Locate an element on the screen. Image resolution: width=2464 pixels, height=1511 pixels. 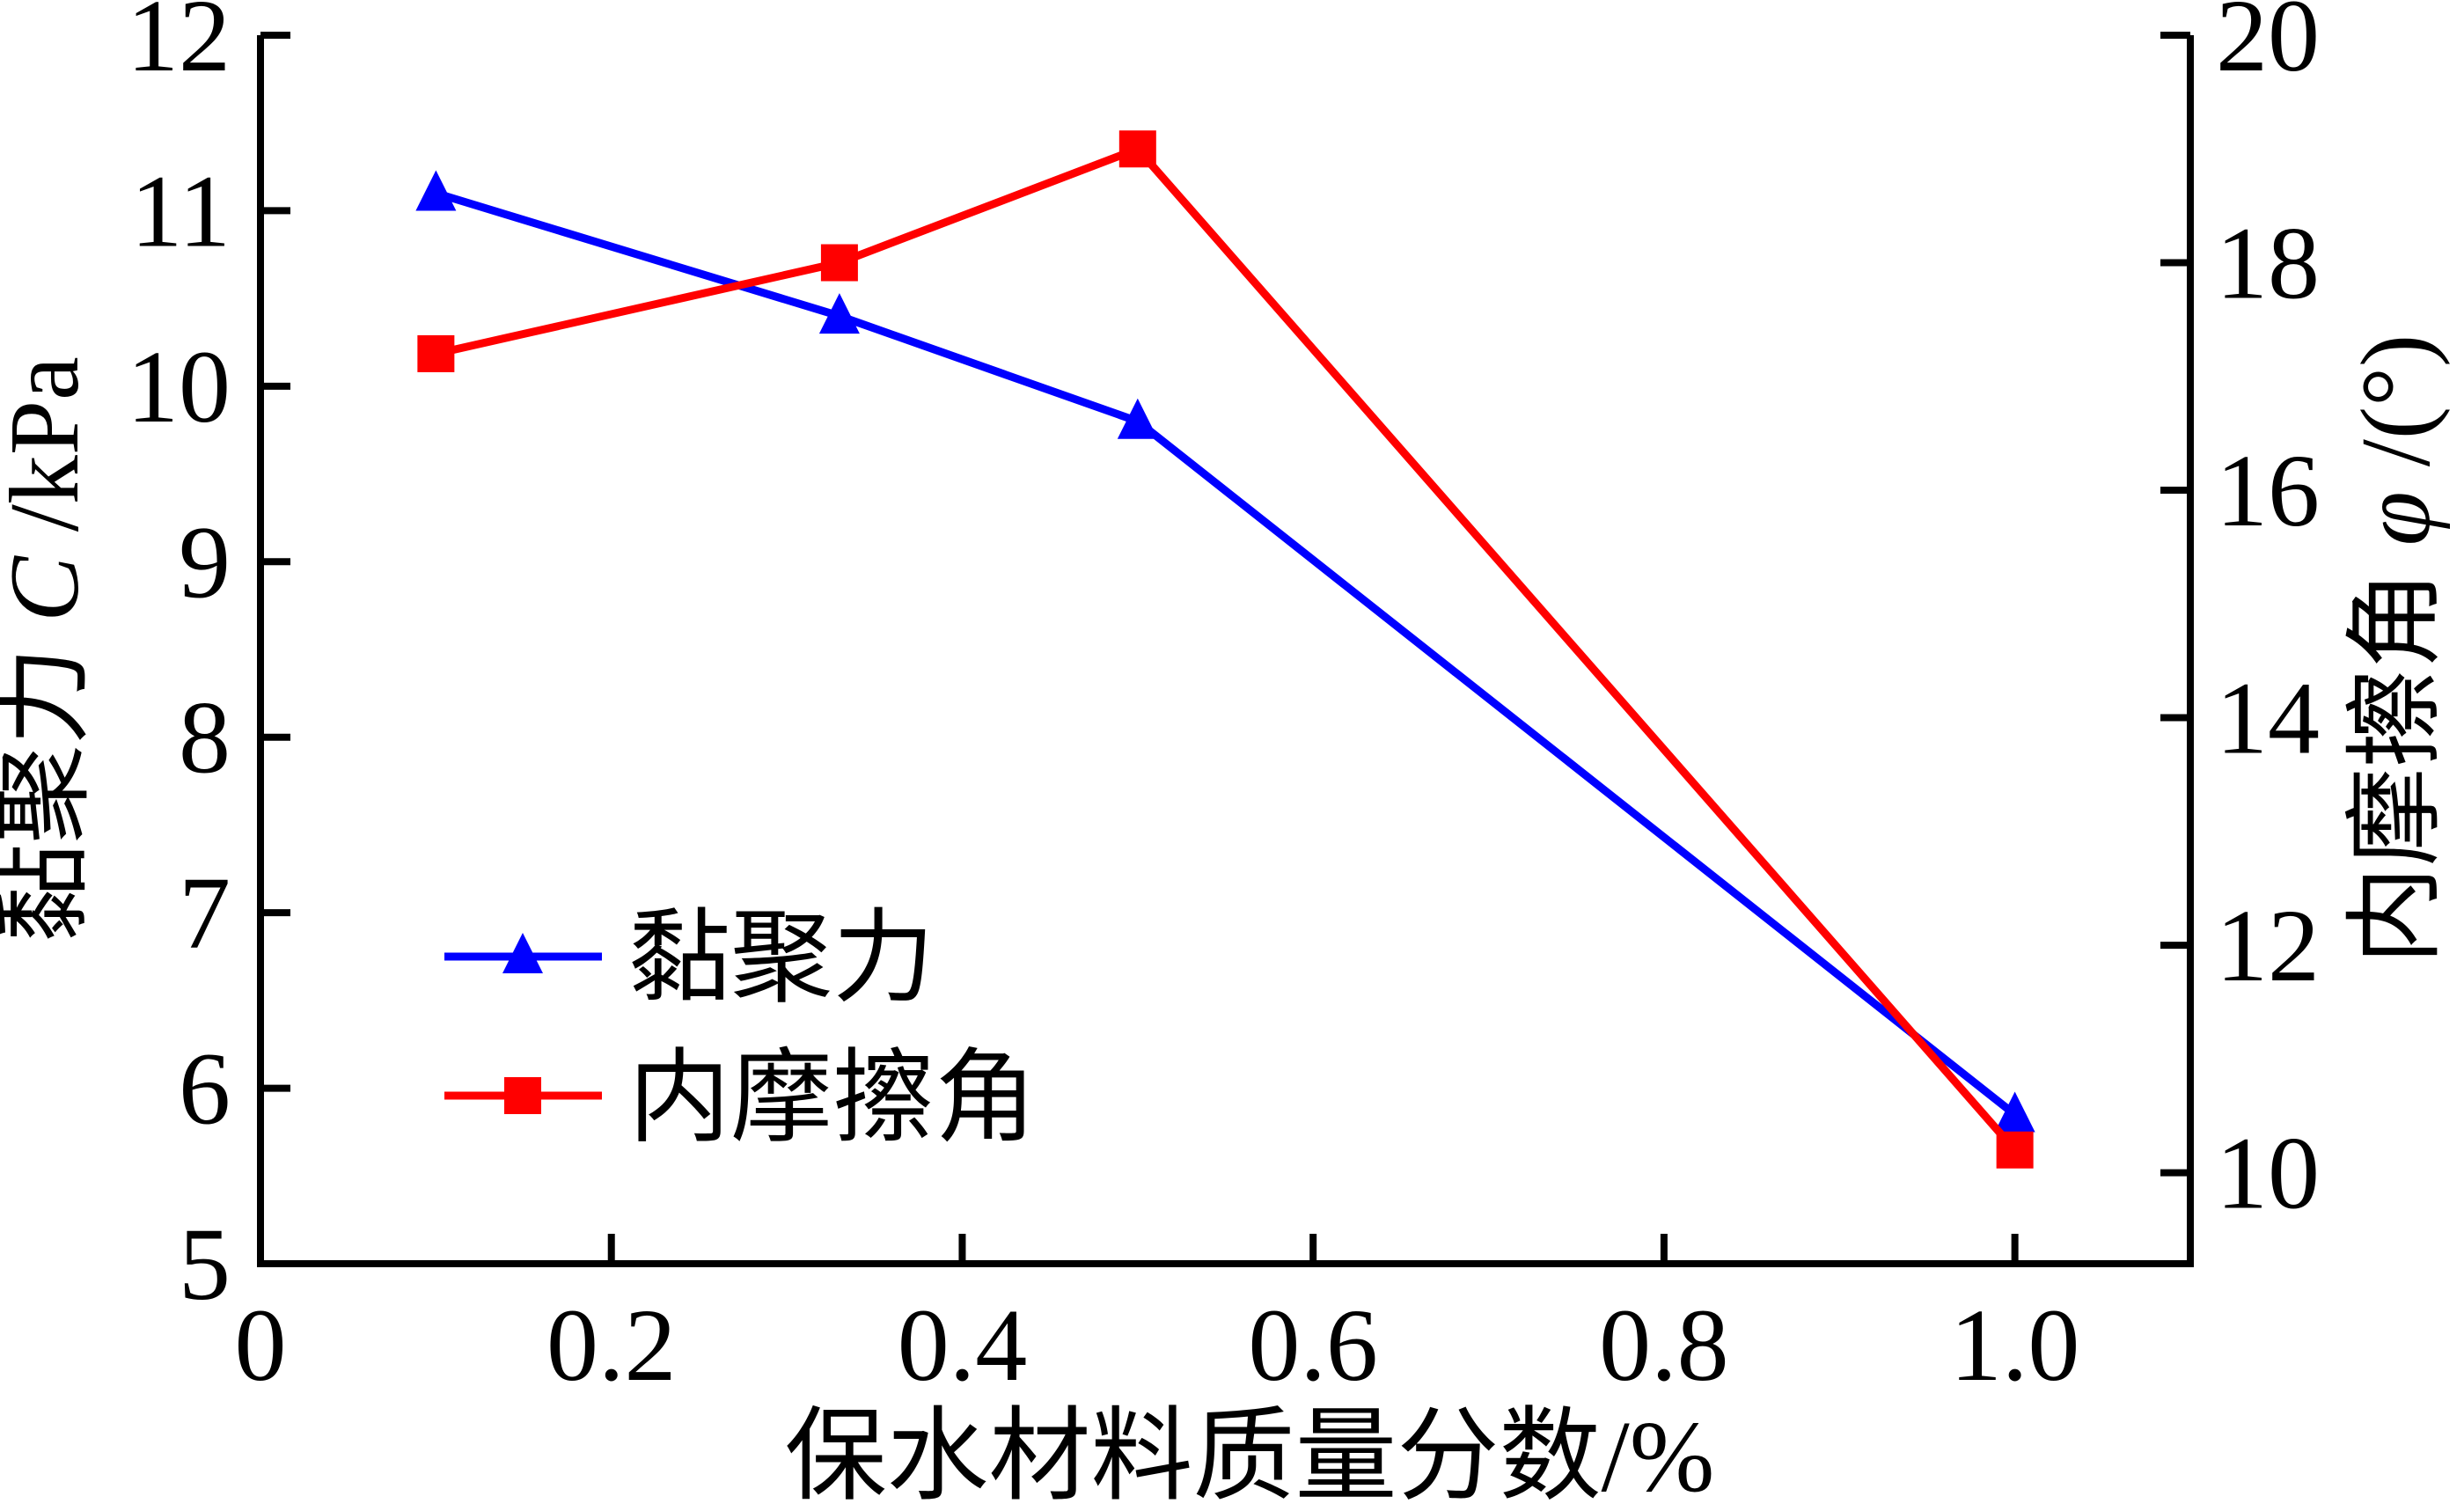
left-axis-title: 黏聚力 C /kPa is located at coordinates (50, 649).